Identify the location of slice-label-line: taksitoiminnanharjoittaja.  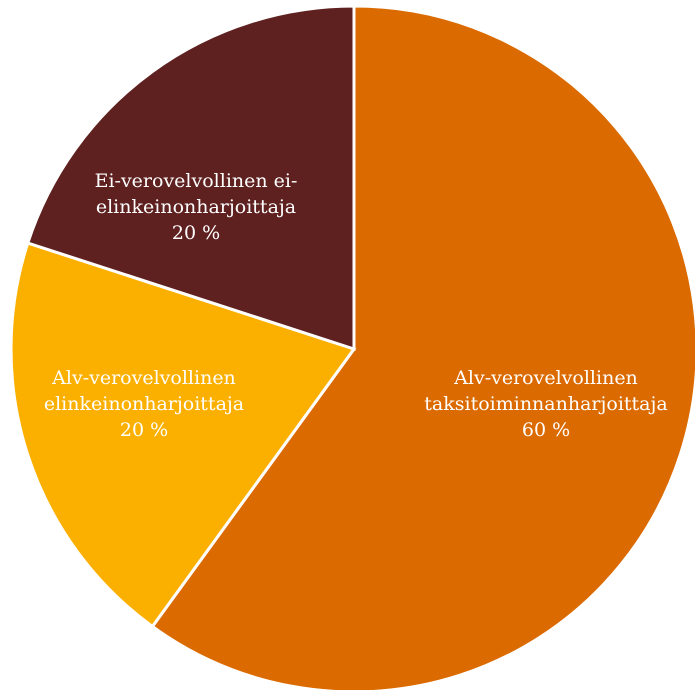
(545, 404).